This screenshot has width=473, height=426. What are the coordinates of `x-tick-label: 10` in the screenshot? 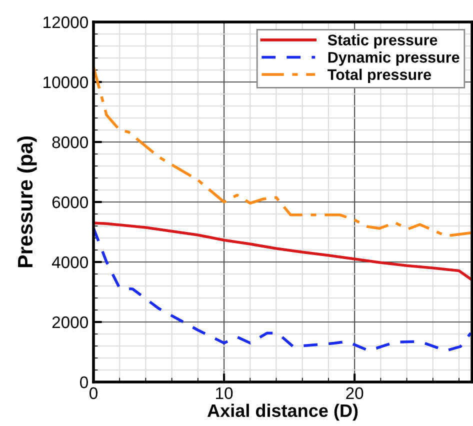 It's located at (224, 393).